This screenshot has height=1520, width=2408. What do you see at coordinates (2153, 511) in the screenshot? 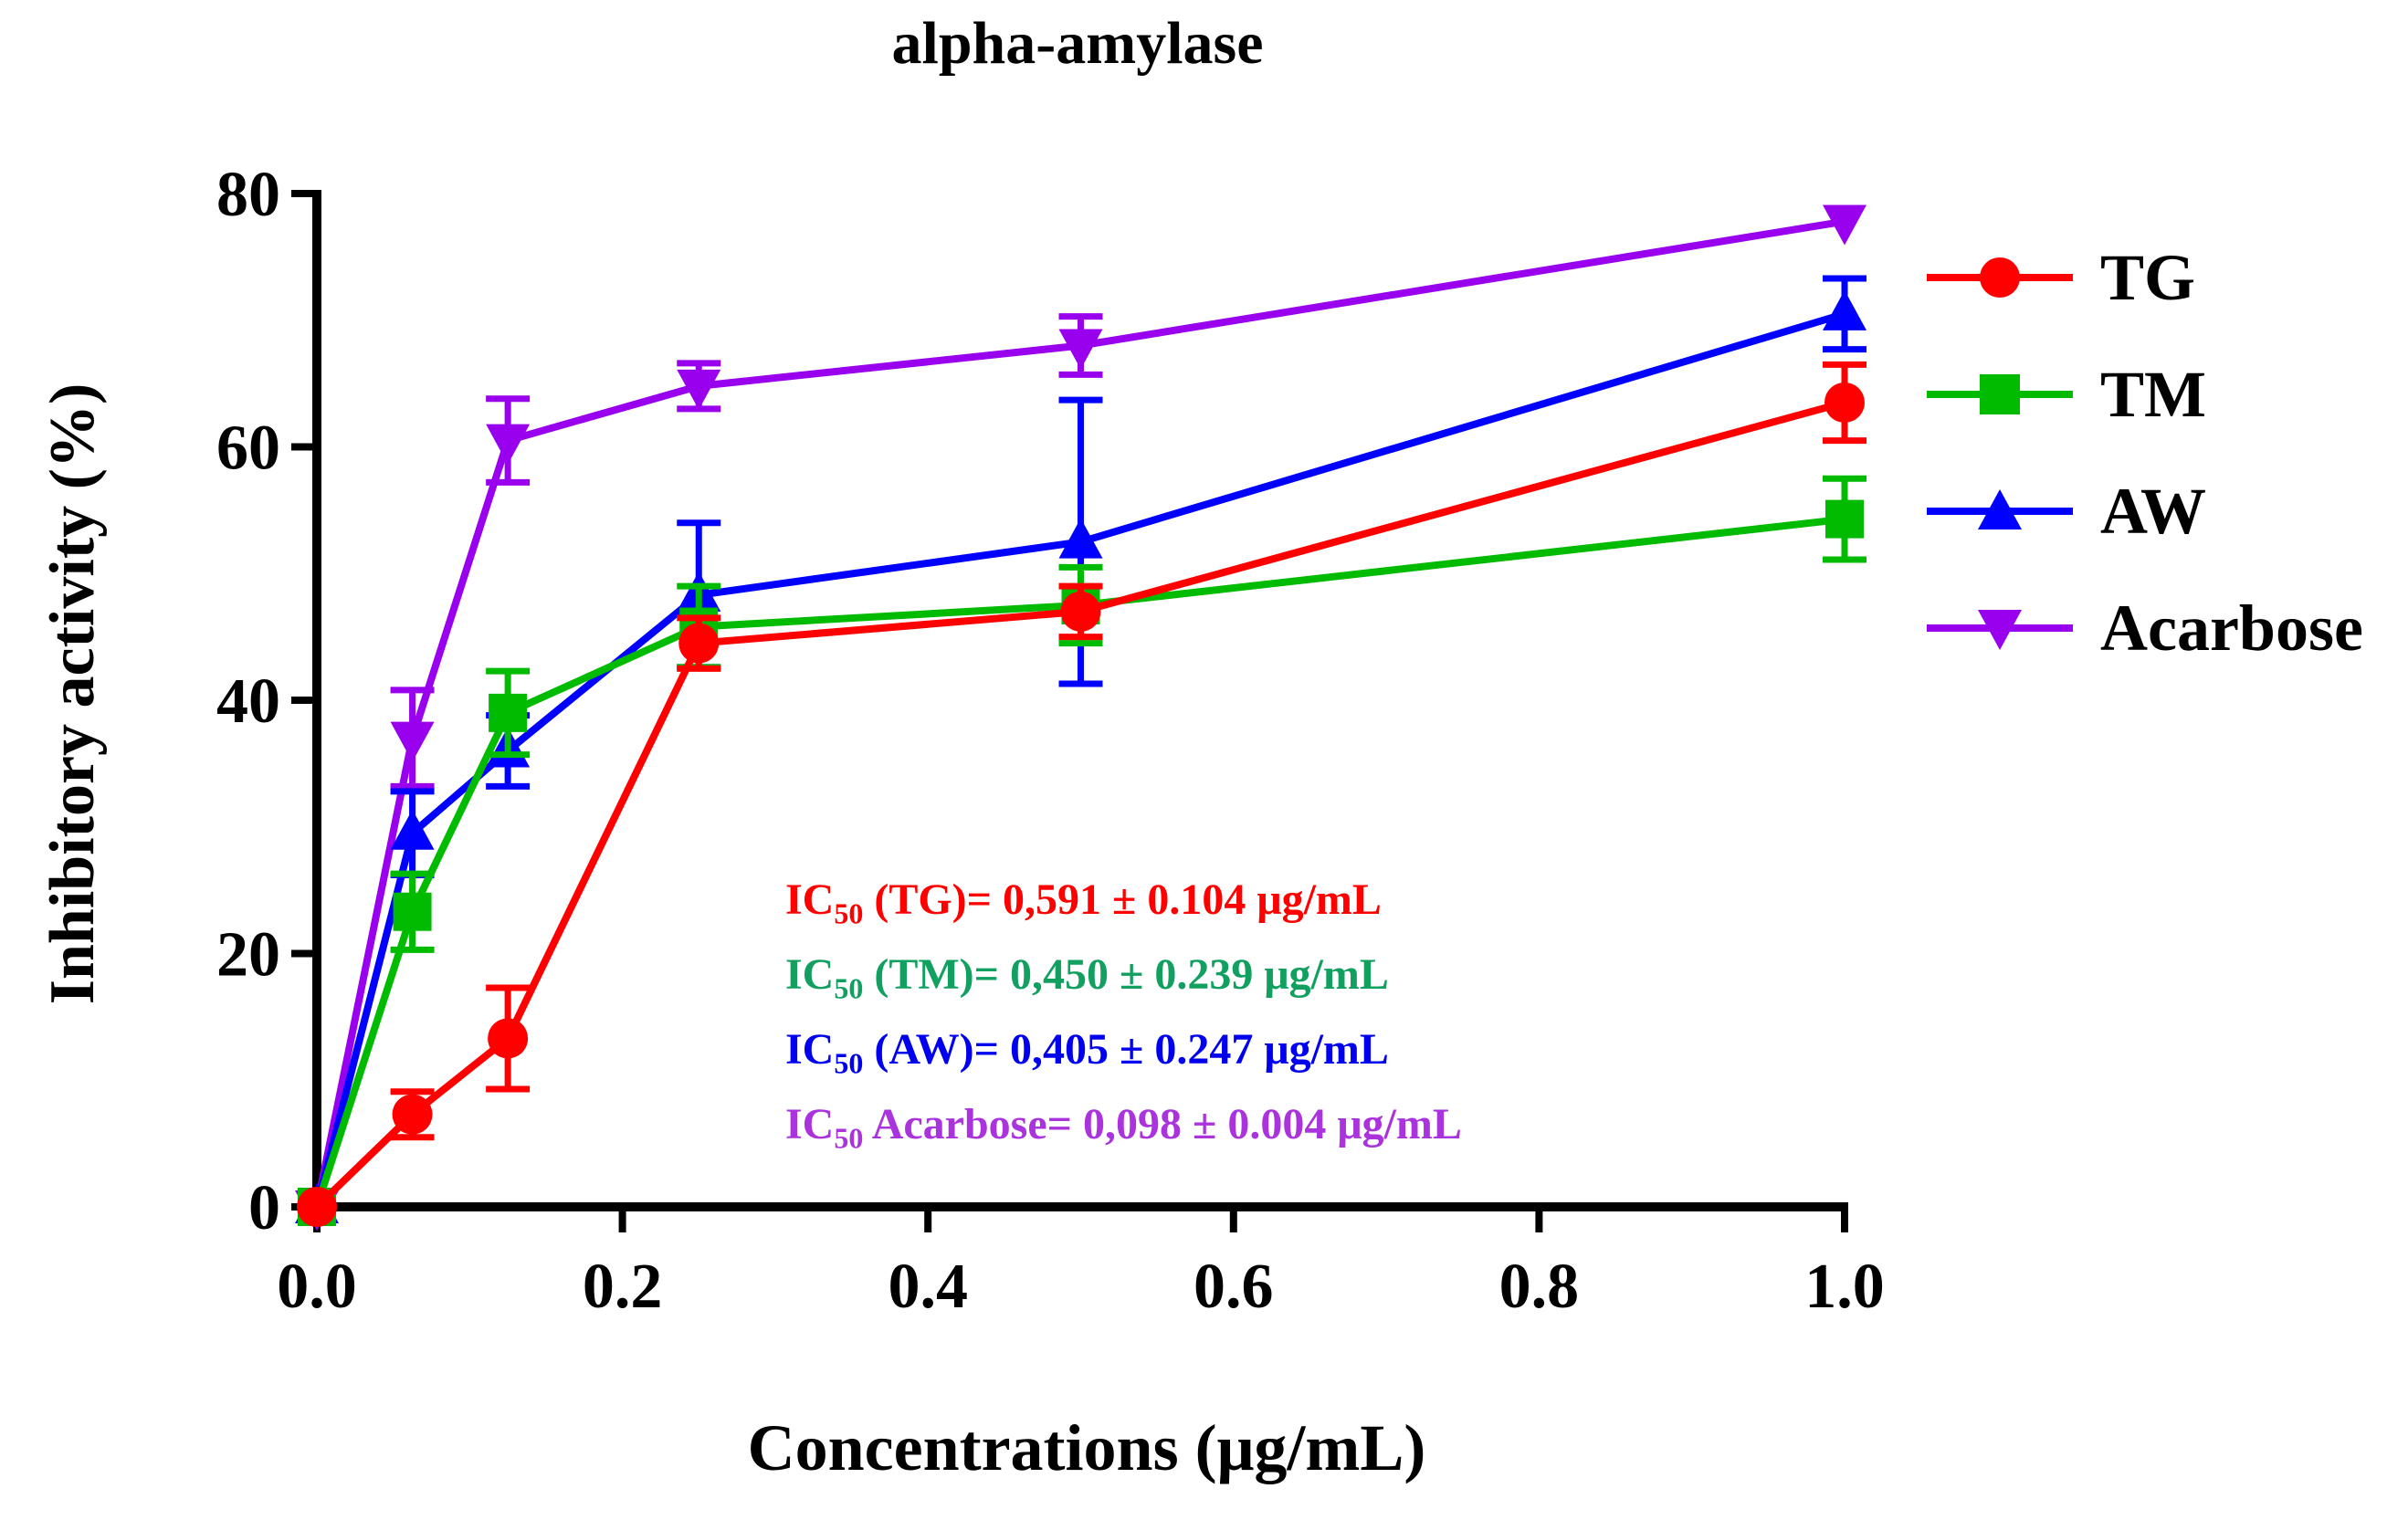
I see `legend-label-aw: AW` at bounding box center [2153, 511].